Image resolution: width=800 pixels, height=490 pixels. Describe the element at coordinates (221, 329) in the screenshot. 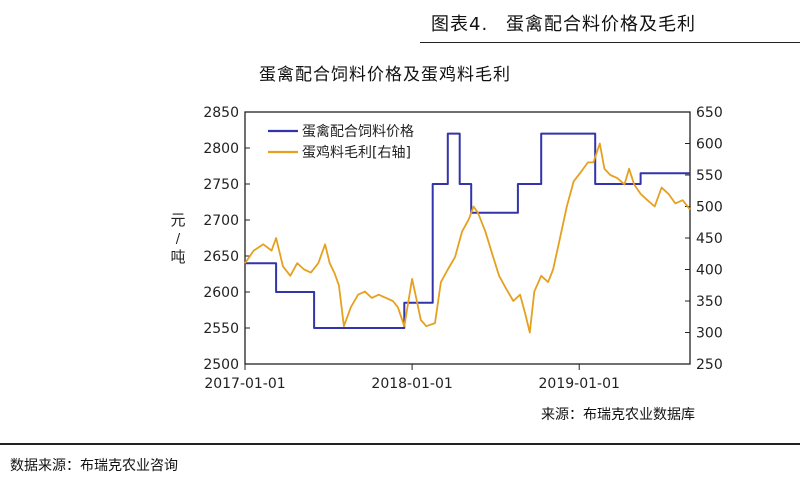

I see `left-axis-tick-label: 2550` at that location.